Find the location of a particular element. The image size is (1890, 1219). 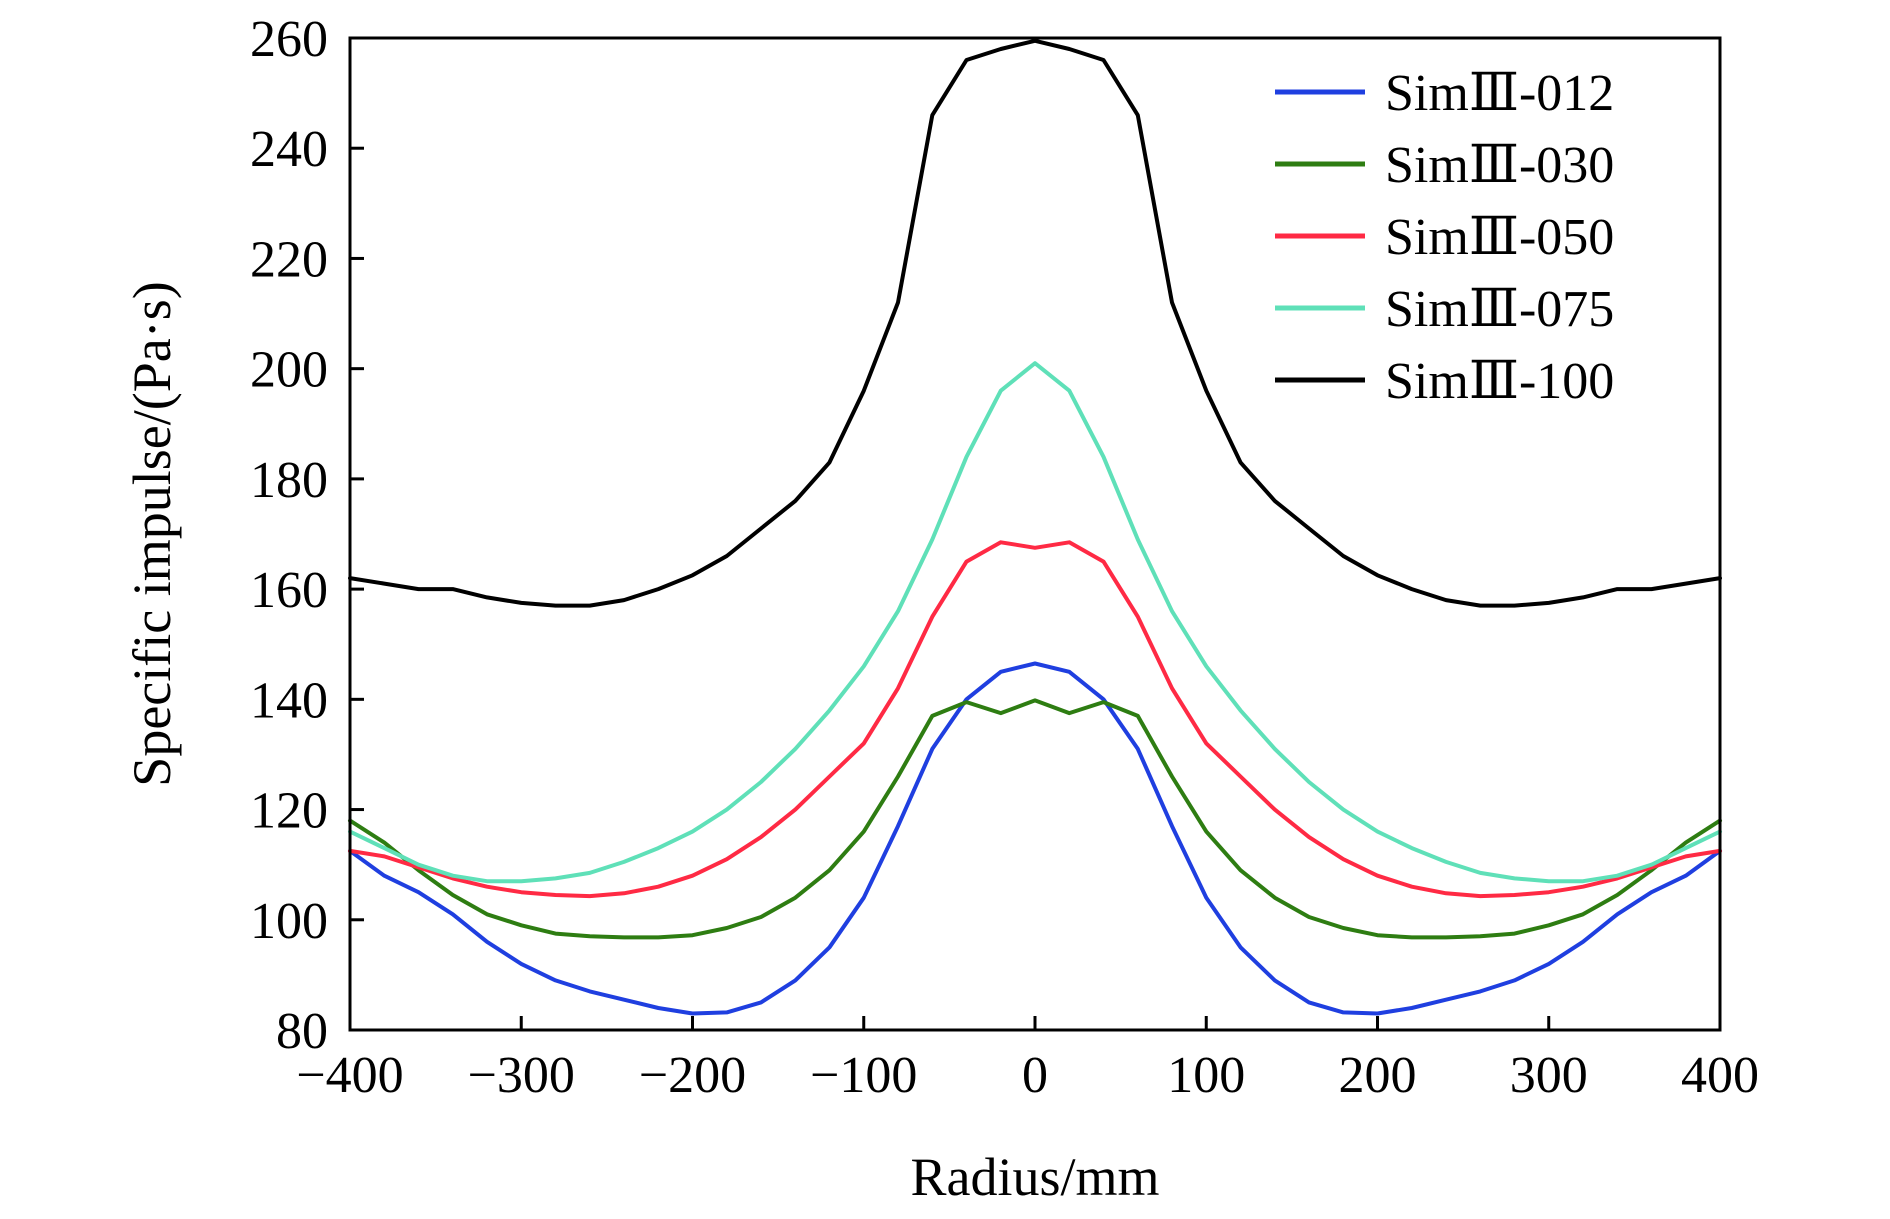

y-tick-label: 200 is located at coordinates (289, 370).